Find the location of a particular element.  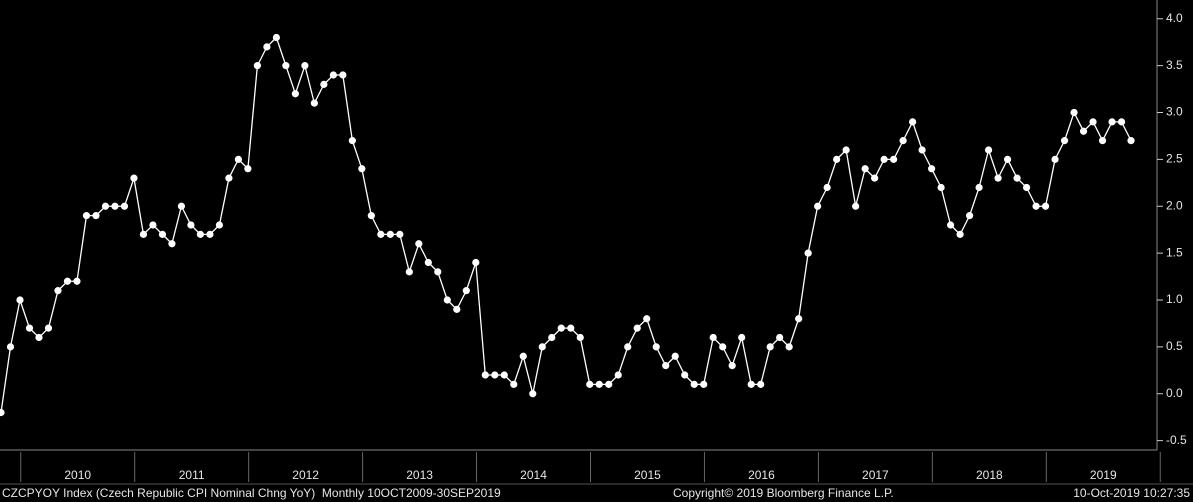

x-tick-label: 2012 is located at coordinates (305, 475).